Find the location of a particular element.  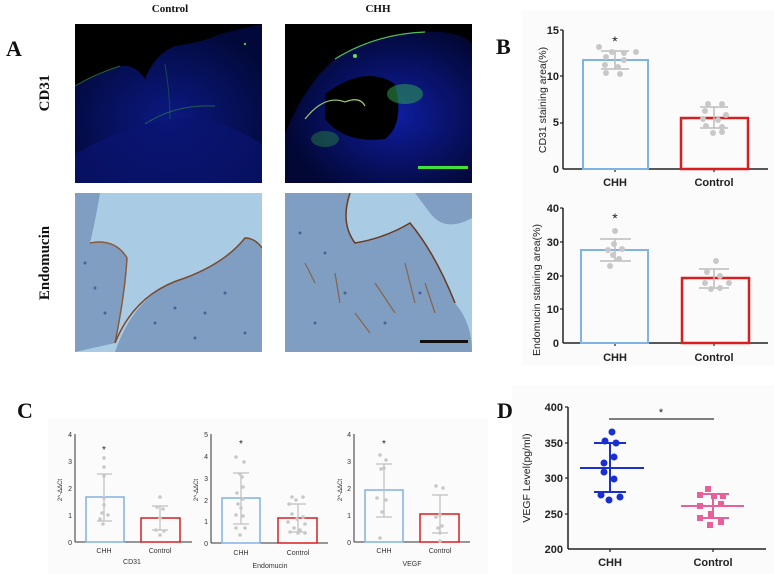

micrograph-endomucin-control is located at coordinates (168, 272).